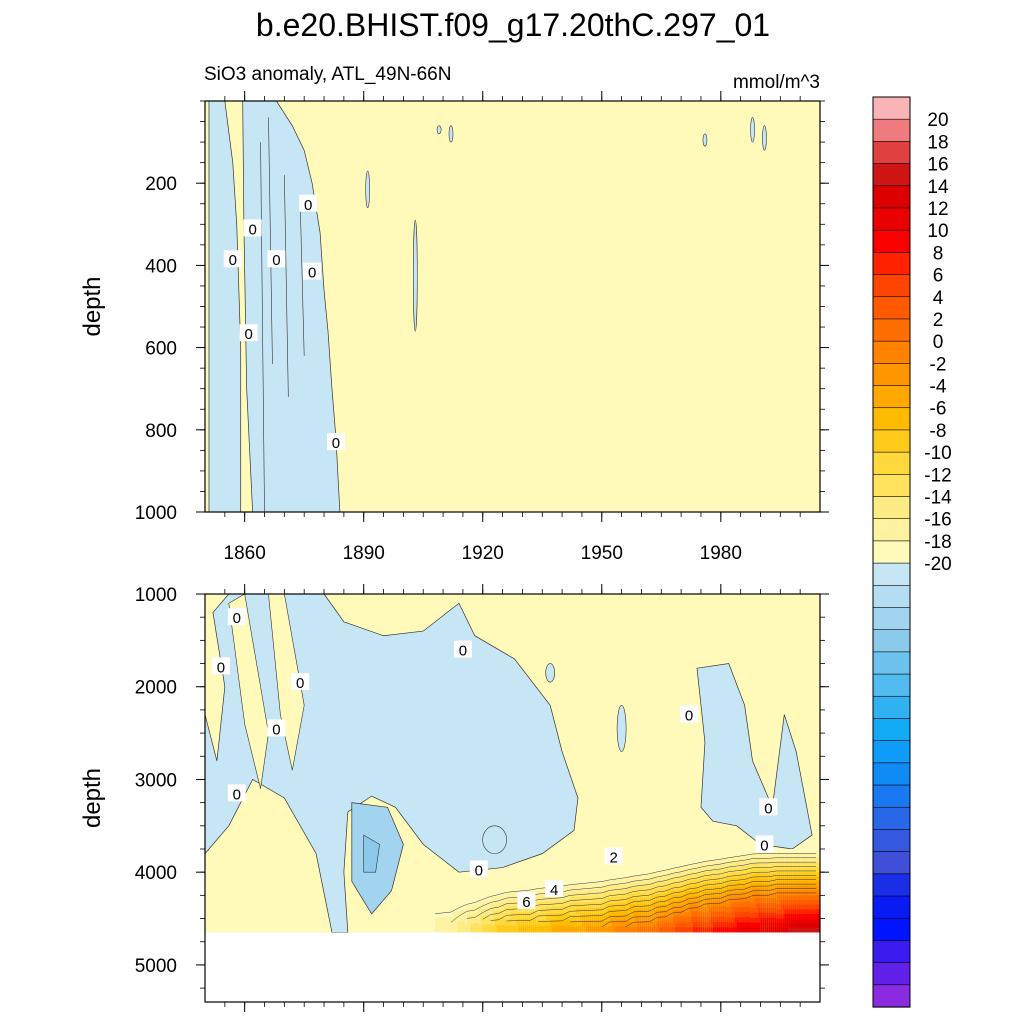 The width and height of the screenshot is (1024, 1024). I want to click on x-tick-label: 1860, so click(245, 553).